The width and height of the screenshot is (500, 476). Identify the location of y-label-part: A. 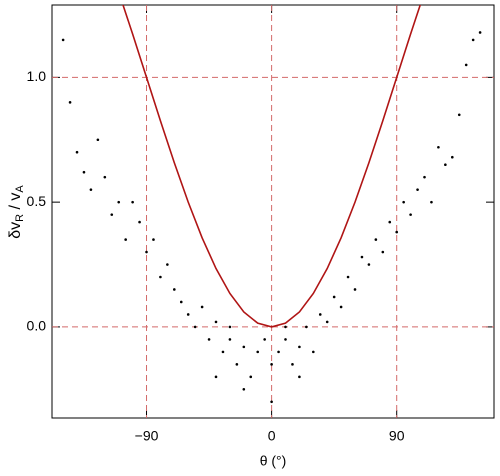
(20, 189).